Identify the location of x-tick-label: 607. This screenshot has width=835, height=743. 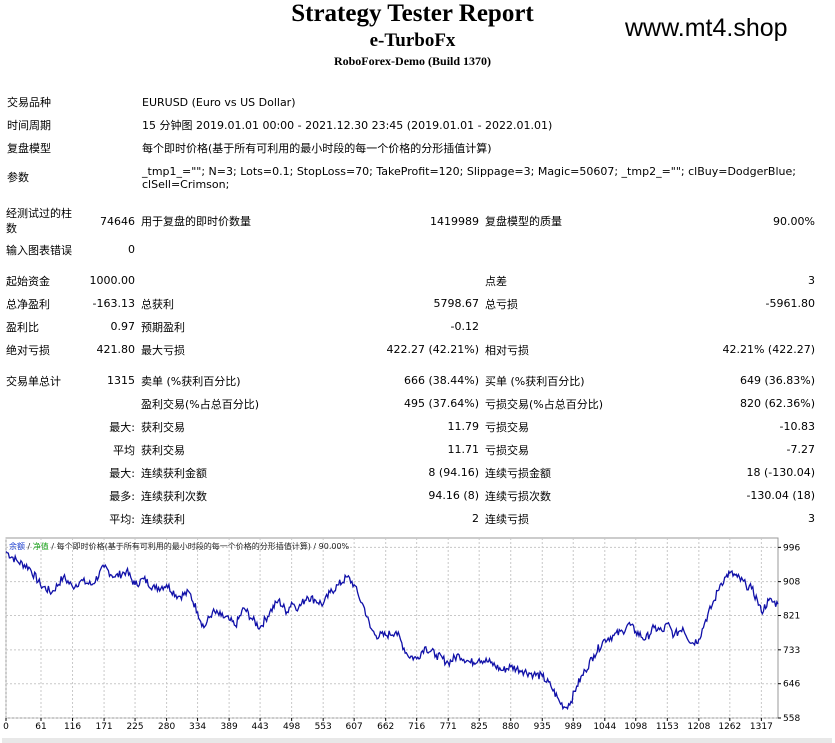
(354, 727).